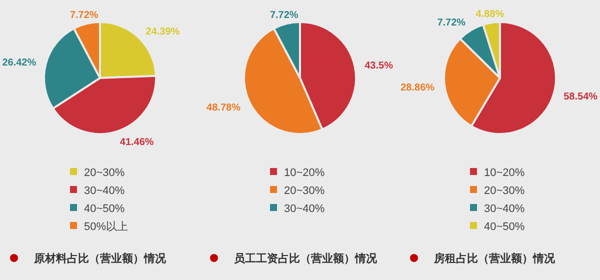 The height and width of the screenshot is (280, 600). What do you see at coordinates (306, 258) in the screenshot?
I see `text: 员工工资占比（营业额）情况` at bounding box center [306, 258].